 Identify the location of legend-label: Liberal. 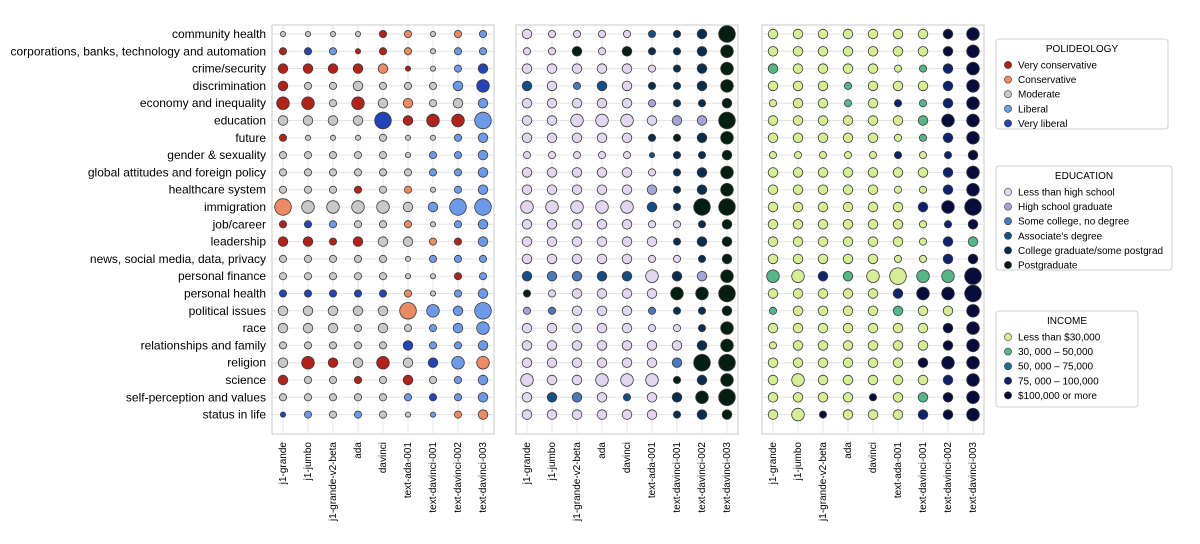
(1033, 109).